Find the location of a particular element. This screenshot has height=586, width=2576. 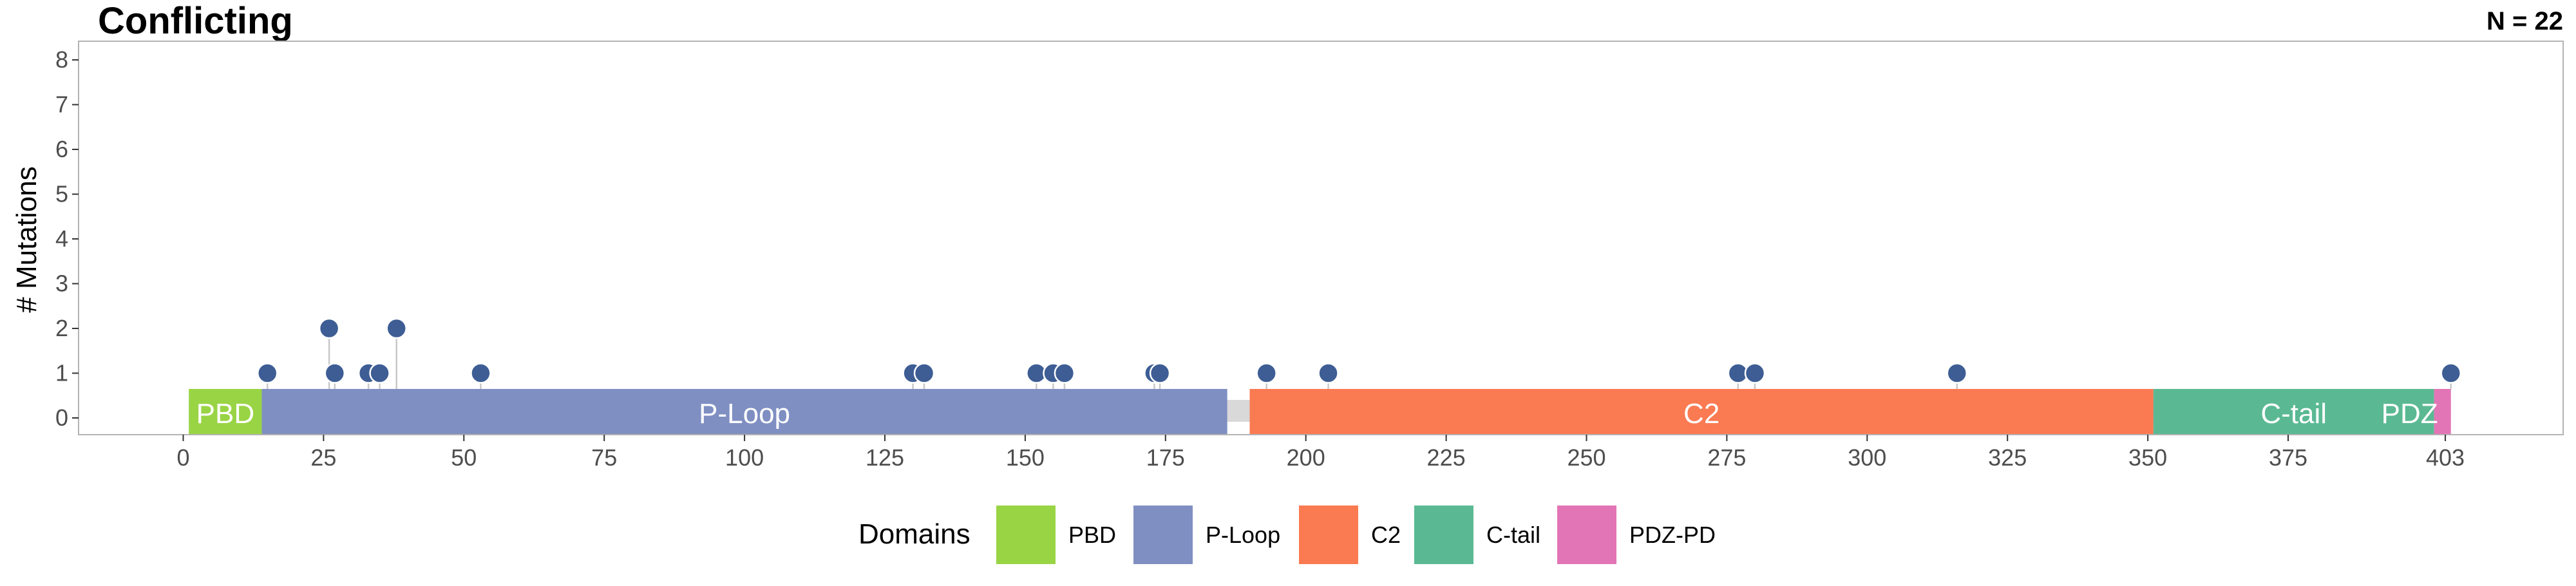

x-tick-label: 125 is located at coordinates (885, 457).